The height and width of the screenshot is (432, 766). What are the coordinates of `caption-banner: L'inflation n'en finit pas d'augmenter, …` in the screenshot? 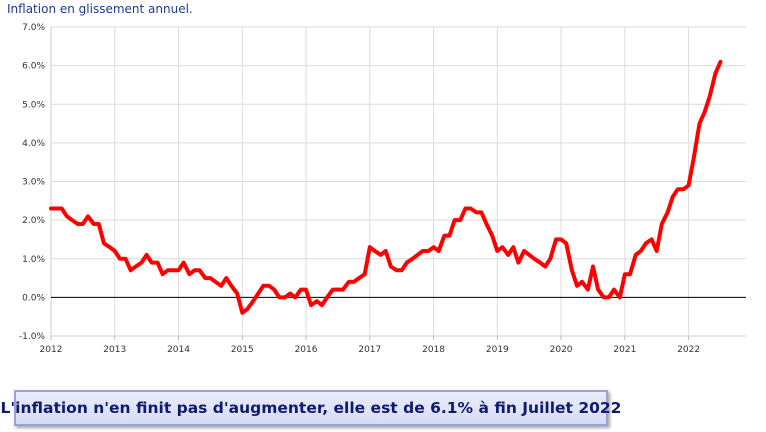 It's located at (311, 408).